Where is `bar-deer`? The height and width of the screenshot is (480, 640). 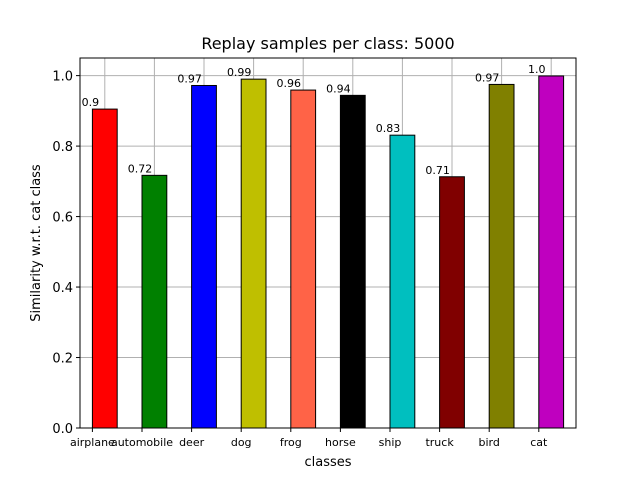 bar-deer is located at coordinates (204, 256).